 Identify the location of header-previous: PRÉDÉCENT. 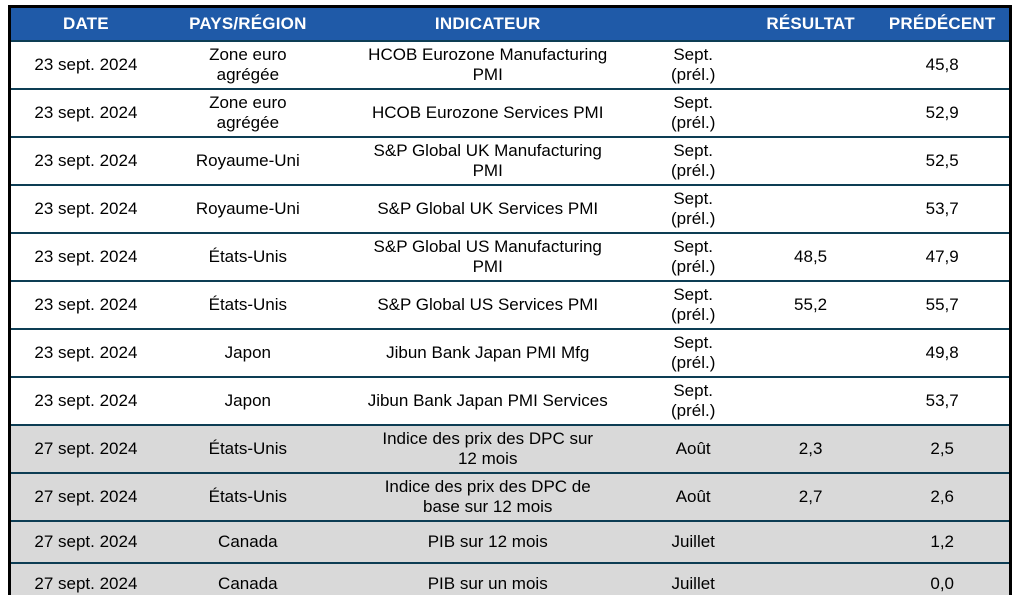
(942, 24).